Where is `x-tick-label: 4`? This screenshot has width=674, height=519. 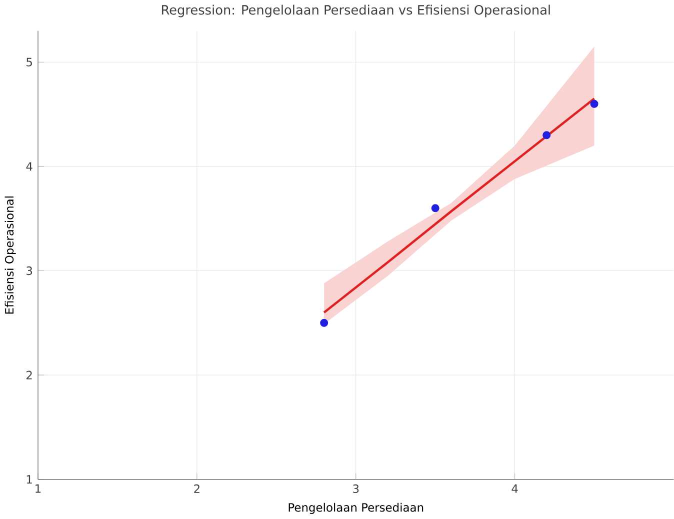
x-tick-label: 4 is located at coordinates (515, 488).